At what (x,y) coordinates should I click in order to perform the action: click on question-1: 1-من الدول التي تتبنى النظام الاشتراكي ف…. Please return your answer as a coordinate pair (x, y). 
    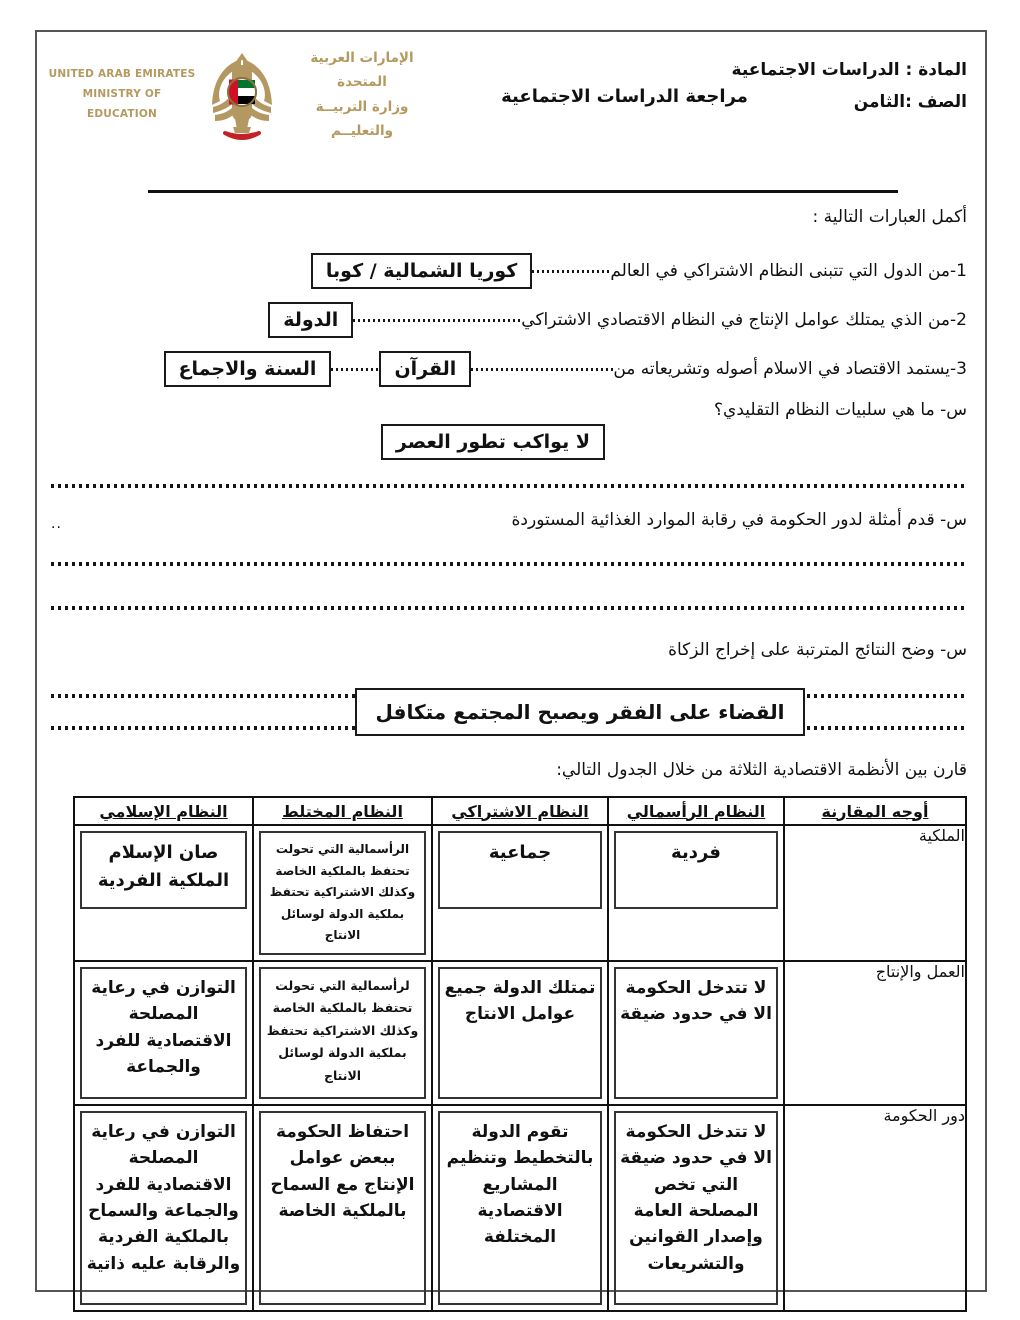
    Looking at the image, I should click on (509, 271).